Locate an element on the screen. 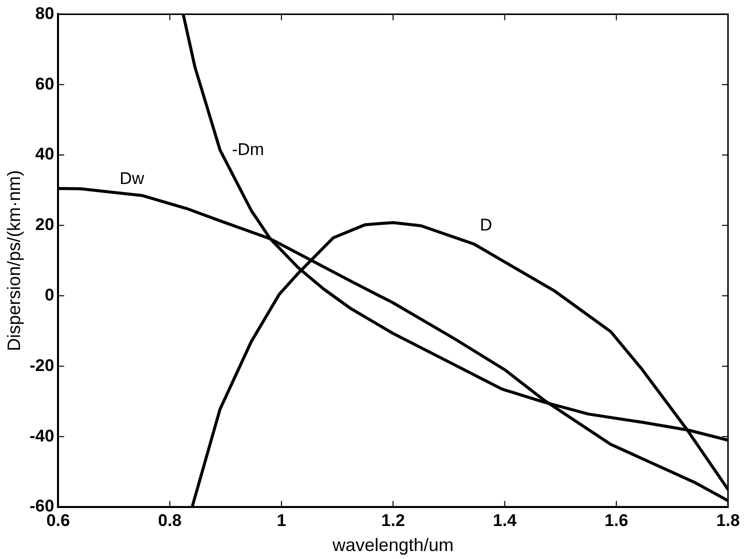 The width and height of the screenshot is (744, 559). y-axis-title: Dispersion/ps/(km·nm) is located at coordinates (14, 261).